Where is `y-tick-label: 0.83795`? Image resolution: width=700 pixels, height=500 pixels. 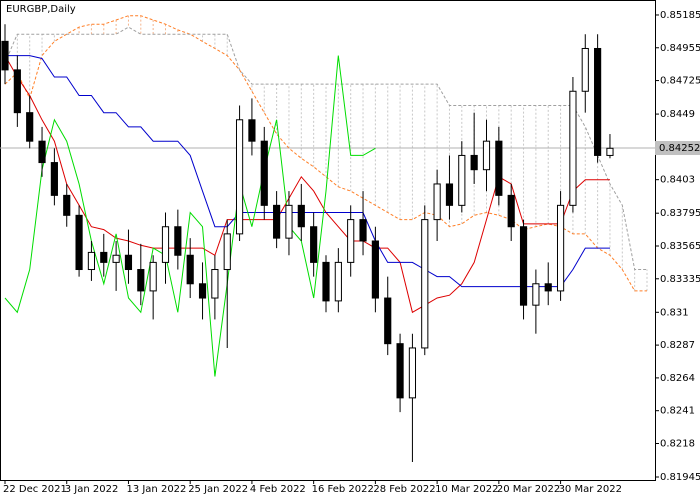 y-tick-label: 0.83795 is located at coordinates (680, 213).